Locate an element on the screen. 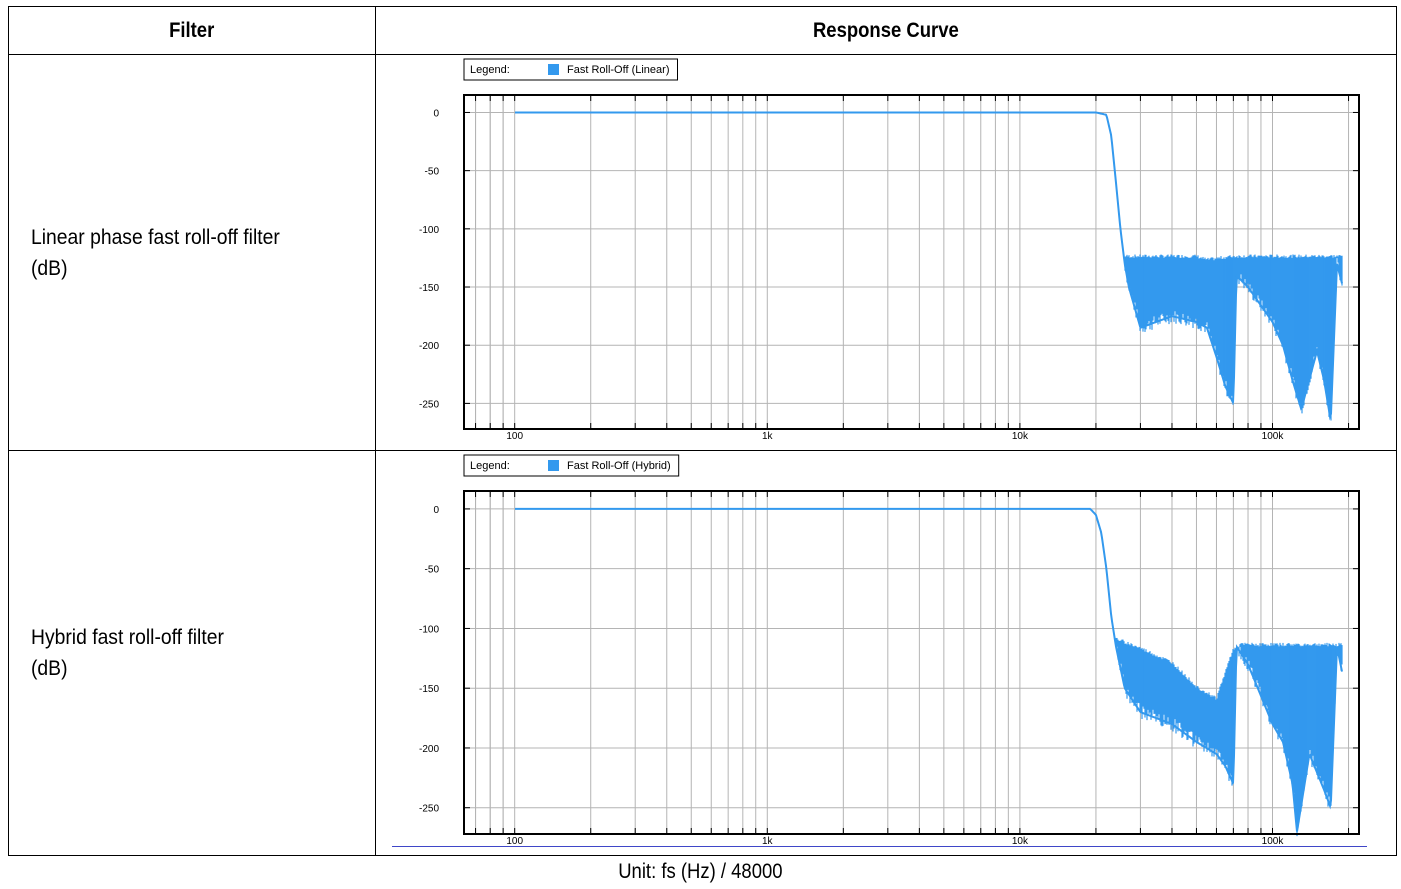 This screenshot has height=889, width=1401. legend: Legend: Fast Roll-Off (Linear) is located at coordinates (570, 69).